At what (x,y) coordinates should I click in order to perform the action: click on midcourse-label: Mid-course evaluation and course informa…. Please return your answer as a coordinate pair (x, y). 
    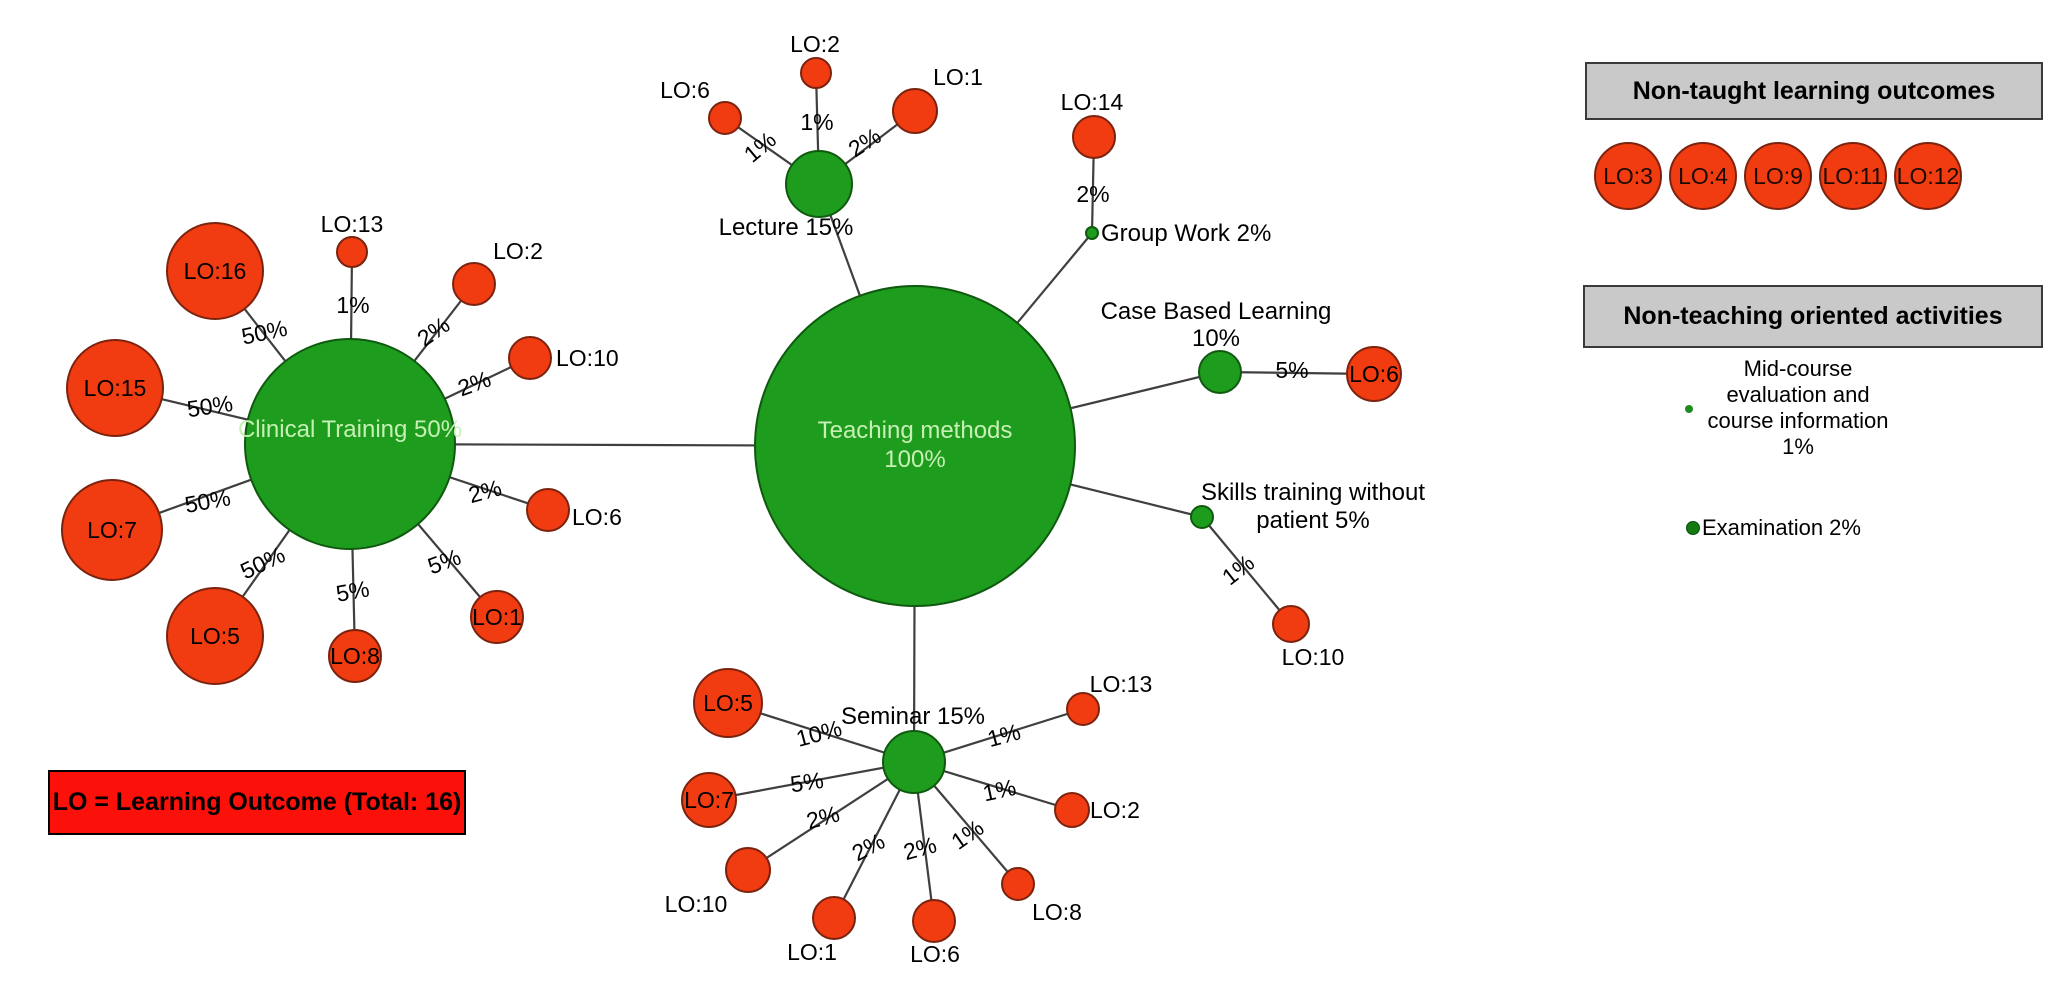
    Looking at the image, I should click on (1798, 408).